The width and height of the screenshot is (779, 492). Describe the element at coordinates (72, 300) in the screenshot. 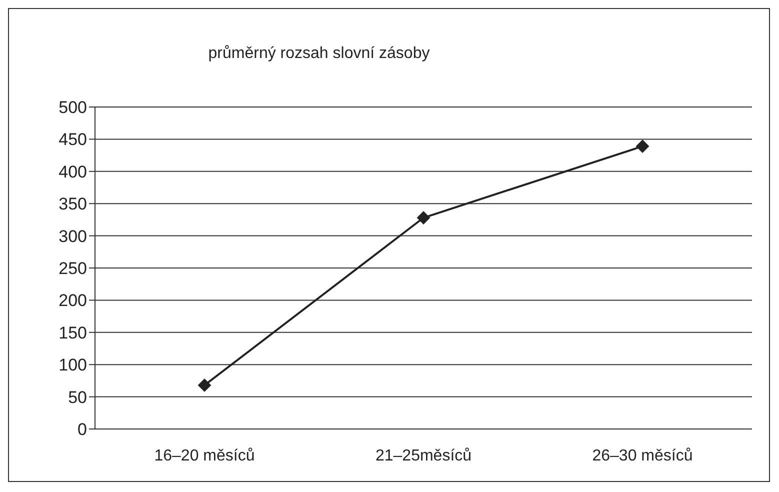

I see `y-tick-label: 200` at that location.